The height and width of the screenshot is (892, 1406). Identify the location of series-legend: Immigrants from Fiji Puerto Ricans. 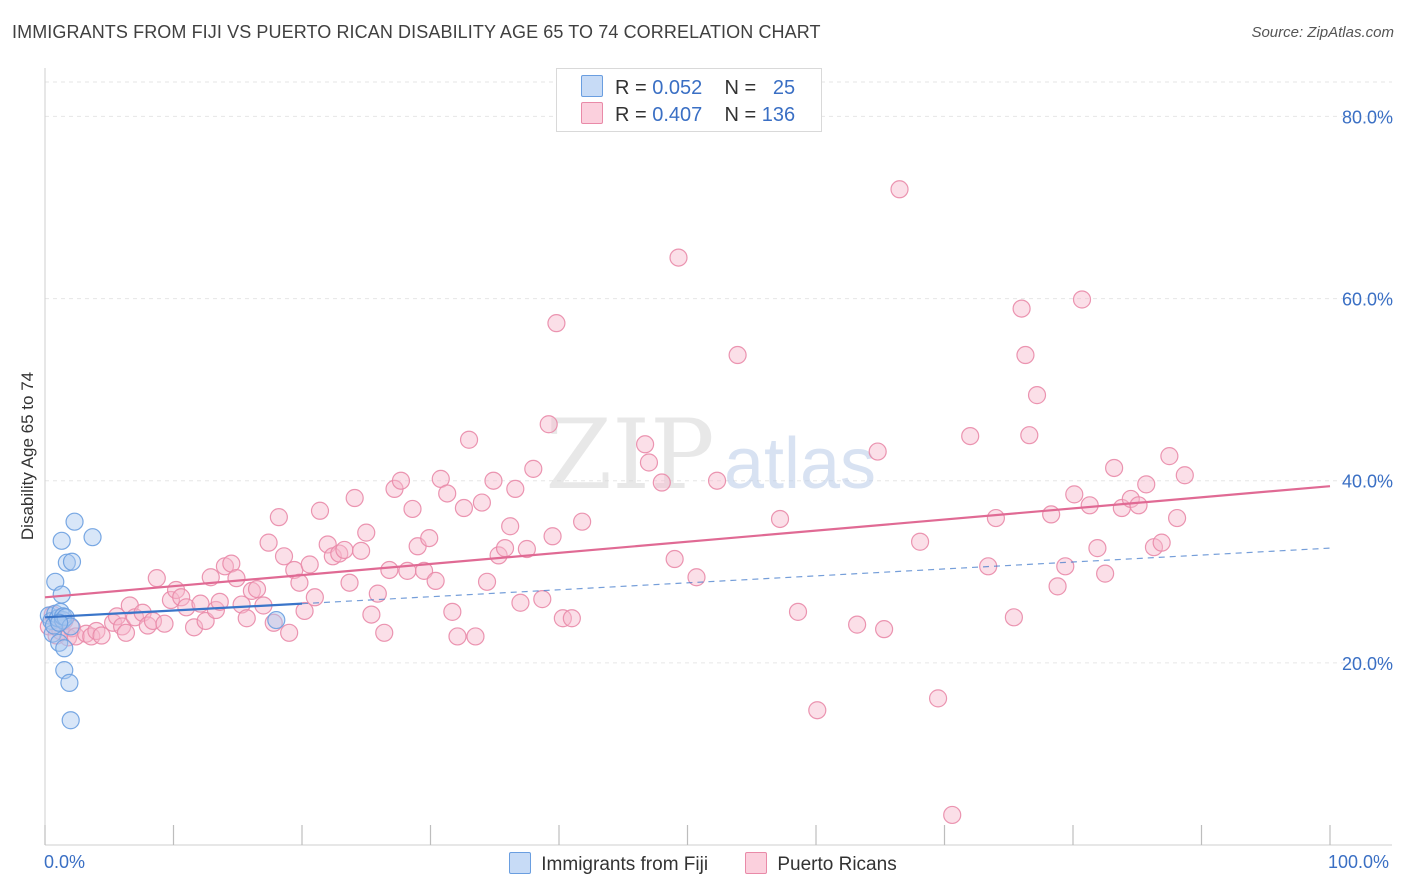
(703, 864).